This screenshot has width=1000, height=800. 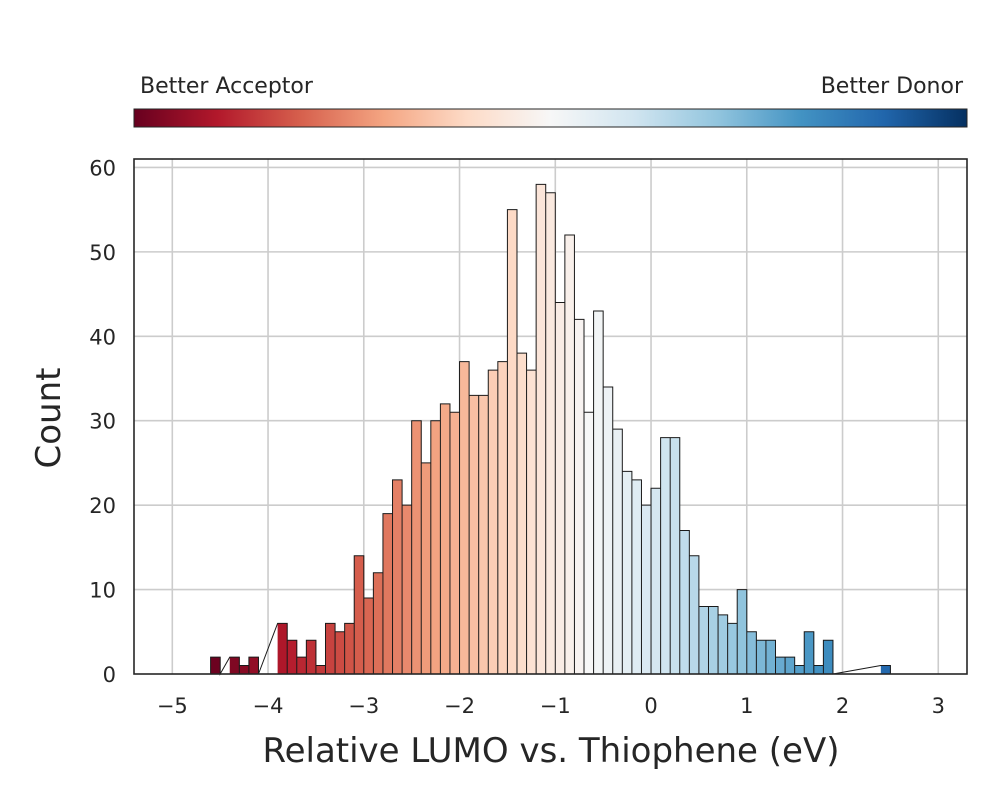 What do you see at coordinates (555, 706) in the screenshot?
I see `x-tick-label: −1` at bounding box center [555, 706].